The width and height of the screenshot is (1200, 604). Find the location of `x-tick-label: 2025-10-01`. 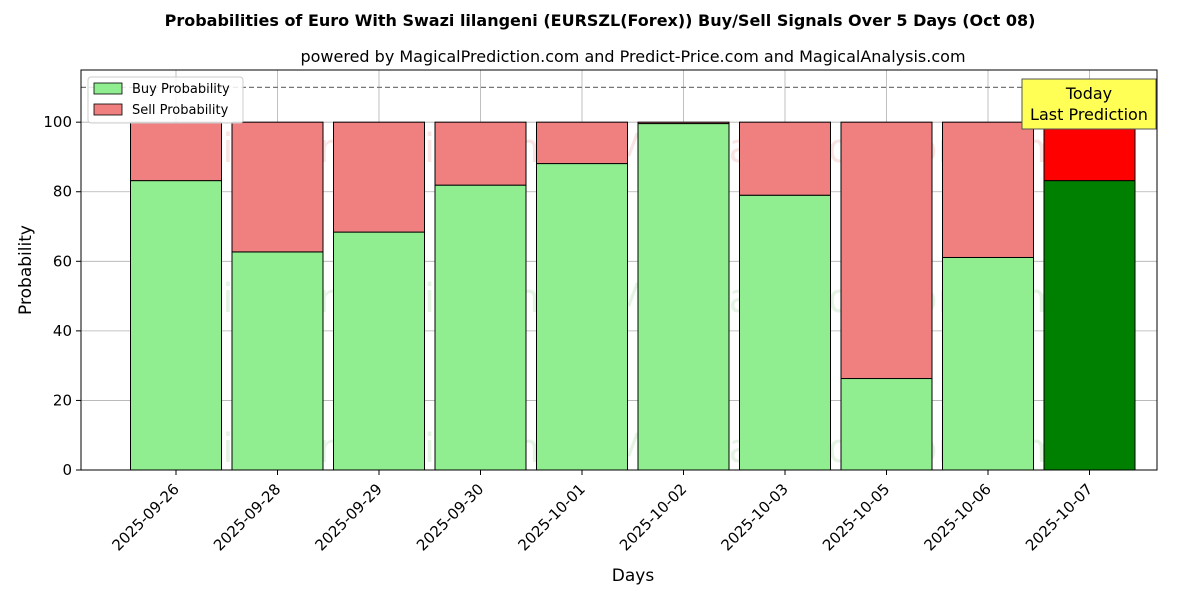

x-tick-label: 2025-10-01 is located at coordinates (551, 517).